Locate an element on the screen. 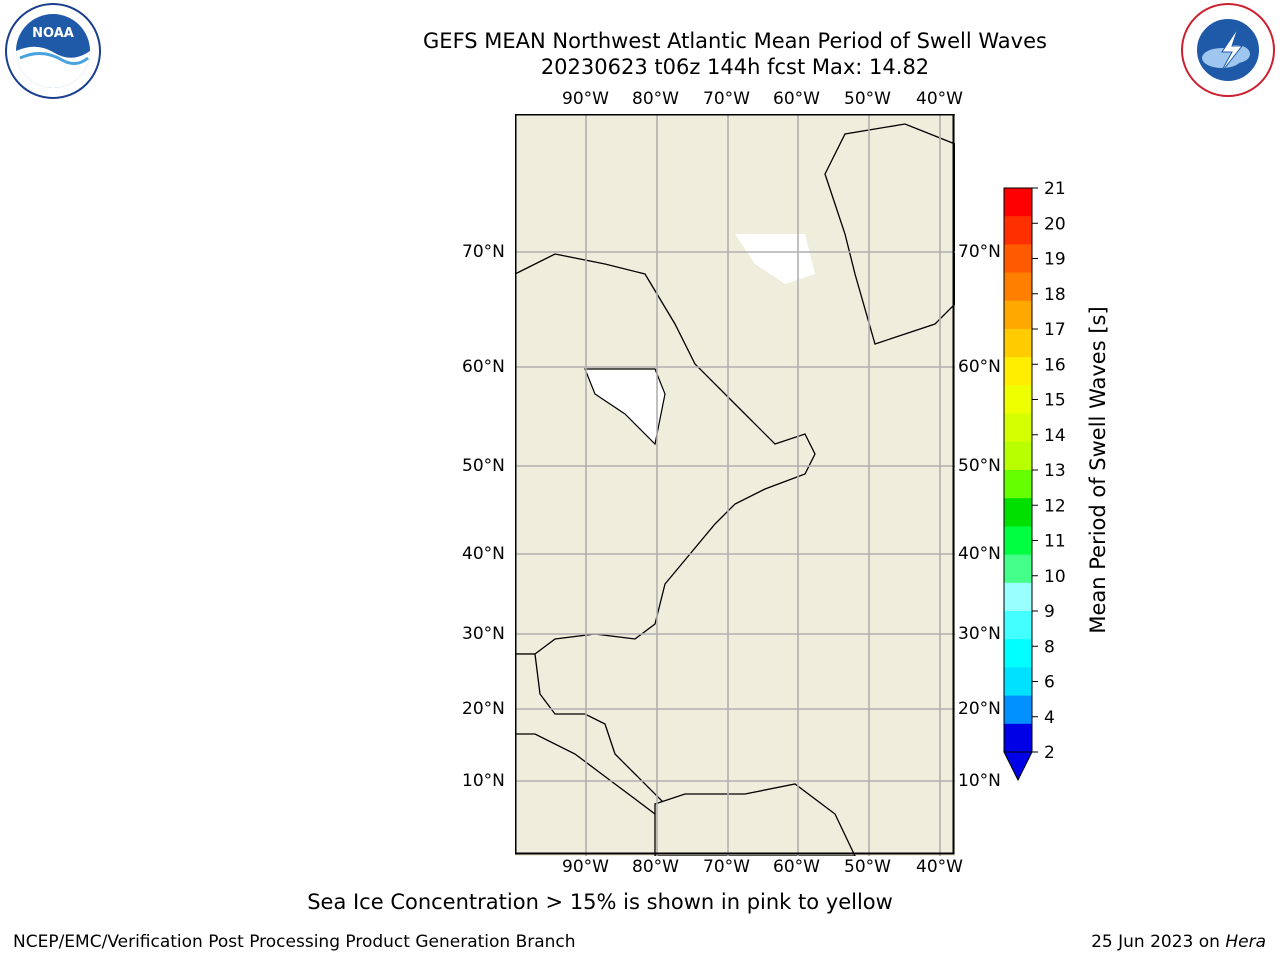 Image resolution: width=1280 pixels, height=960 pixels. colorbar-tick-label-16: 2 is located at coordinates (1049, 753).